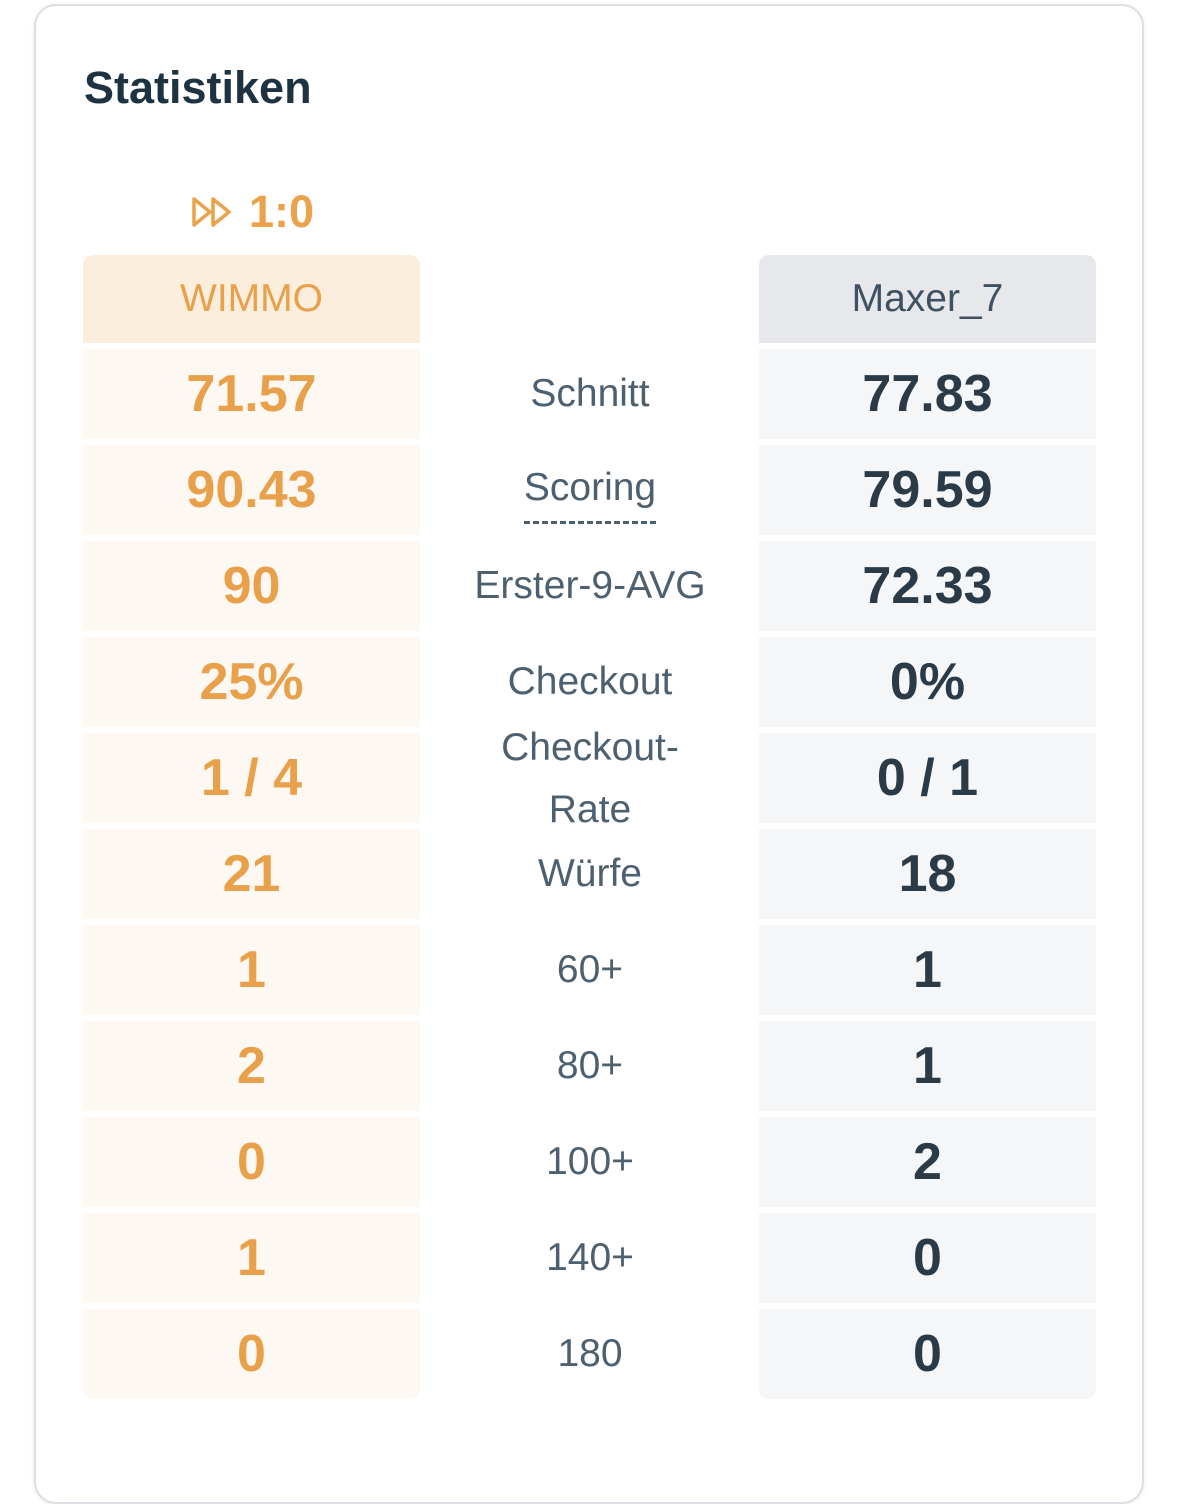  I want to click on stat-value-right: 18, so click(927, 874).